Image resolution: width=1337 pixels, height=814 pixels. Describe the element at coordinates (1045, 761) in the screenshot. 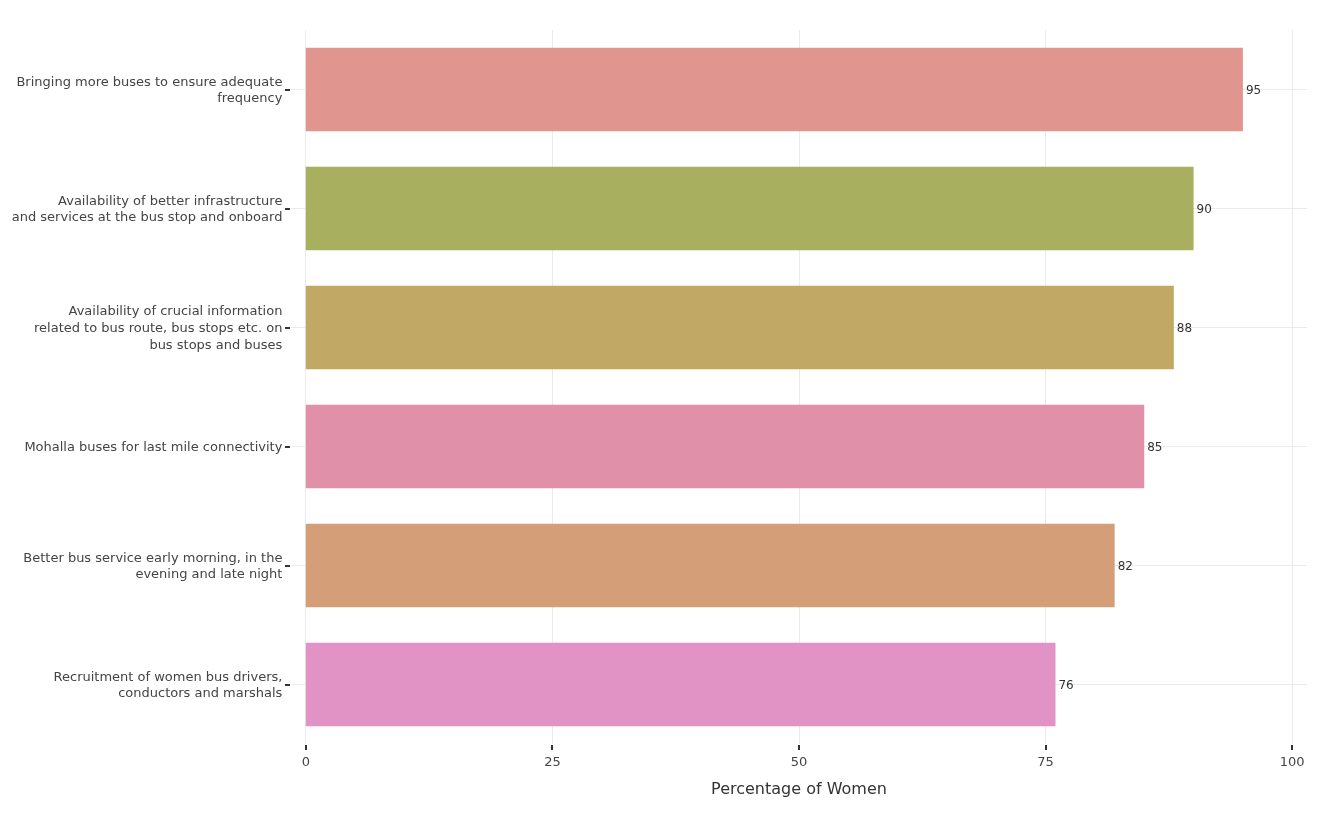

I see `x-tick-label: 75` at that location.